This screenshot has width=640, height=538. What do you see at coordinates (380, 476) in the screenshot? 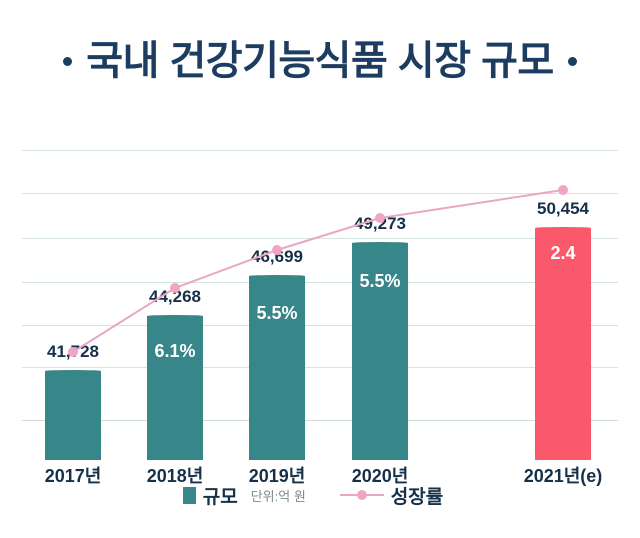
I see `x-axis-label-2020년: 2020년` at bounding box center [380, 476].